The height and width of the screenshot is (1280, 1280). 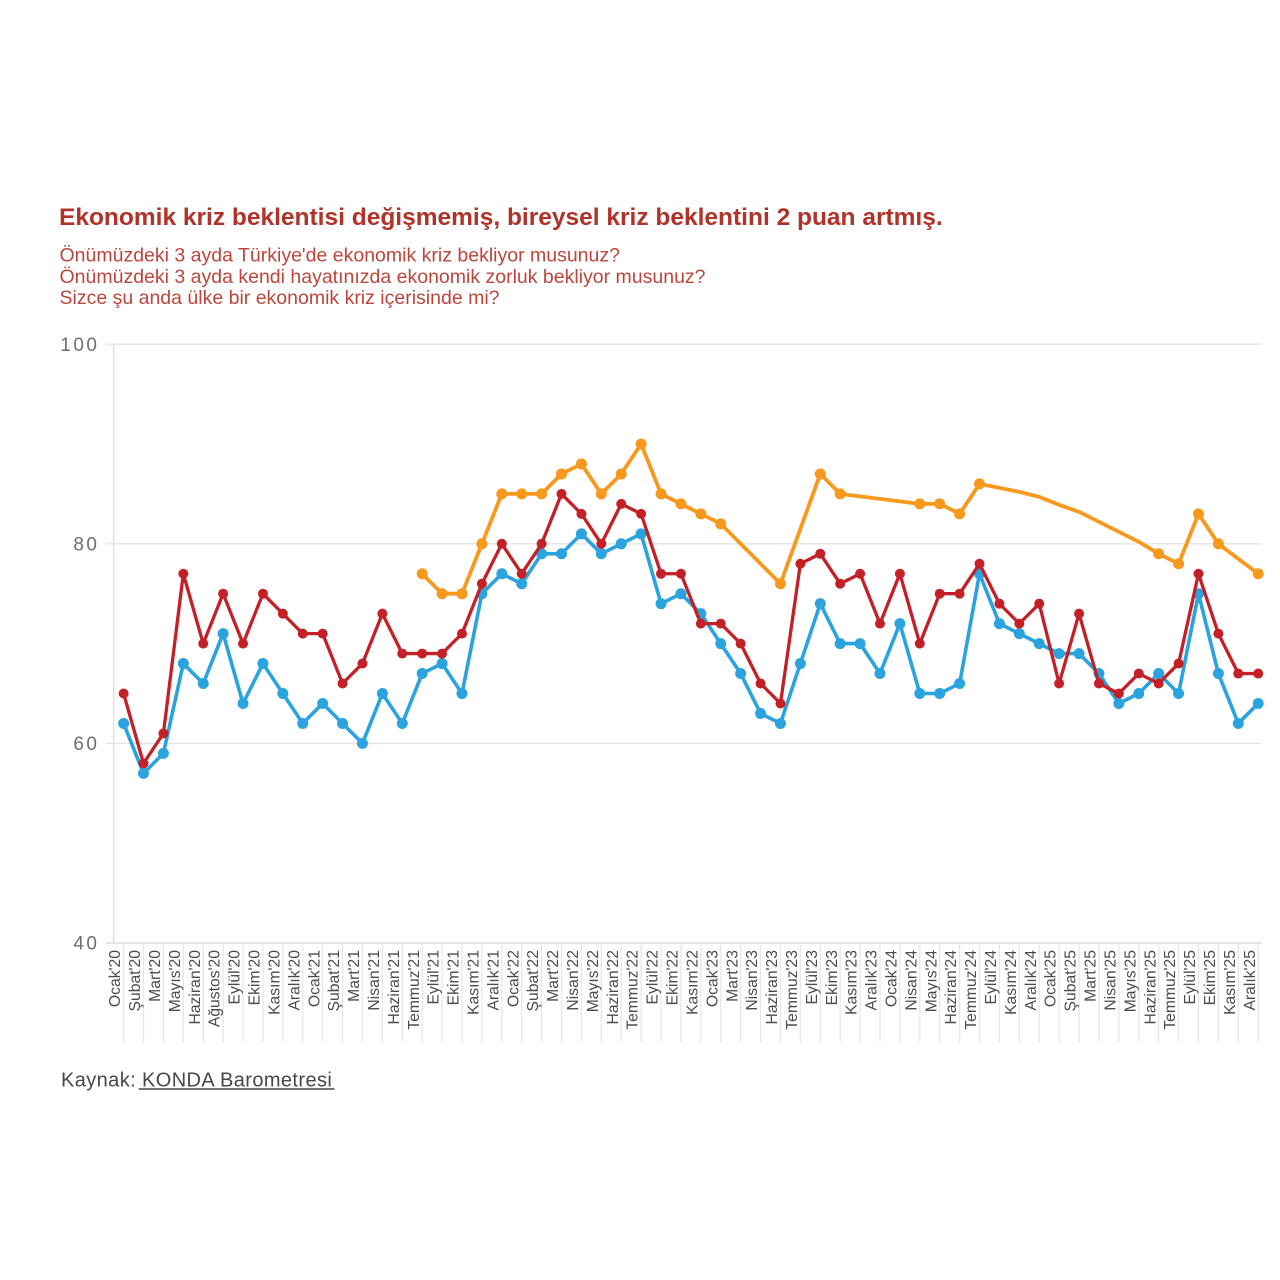 I want to click on svg-text: Temmuz'22, so click(x=633, y=990).